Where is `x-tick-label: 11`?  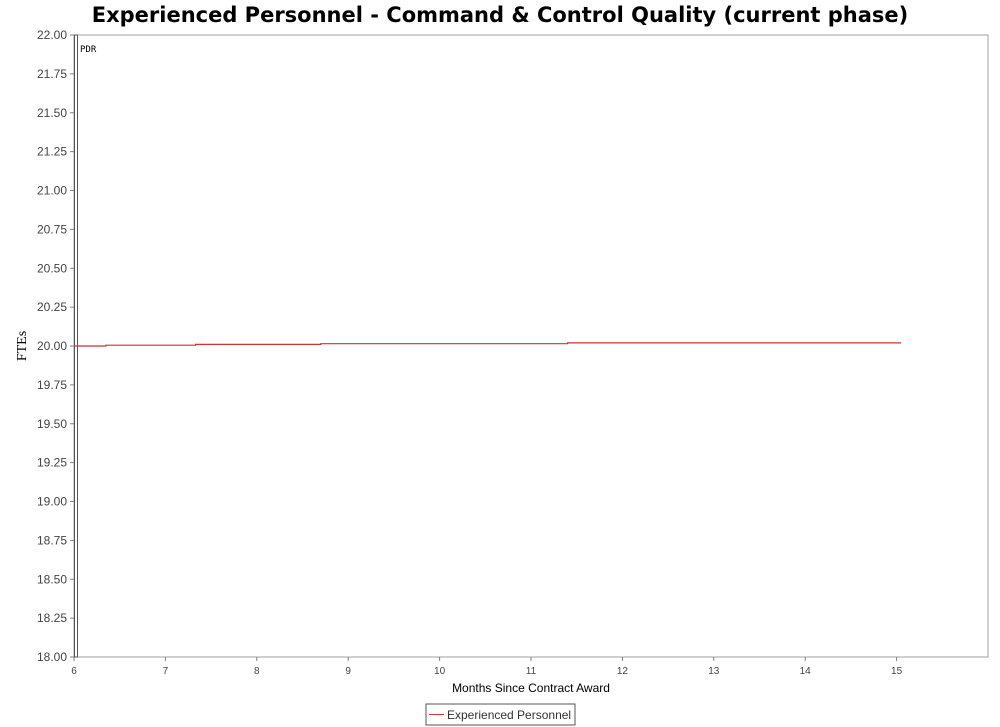 x-tick-label: 11 is located at coordinates (531, 671).